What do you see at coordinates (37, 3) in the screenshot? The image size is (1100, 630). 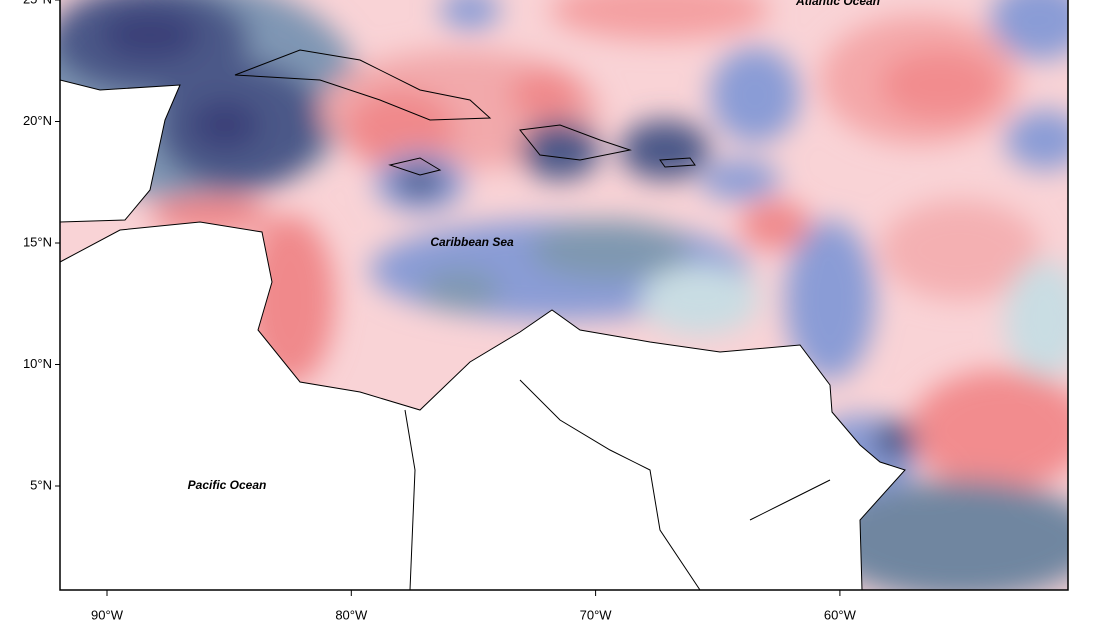 I see `lat-label: 25°N` at bounding box center [37, 3].